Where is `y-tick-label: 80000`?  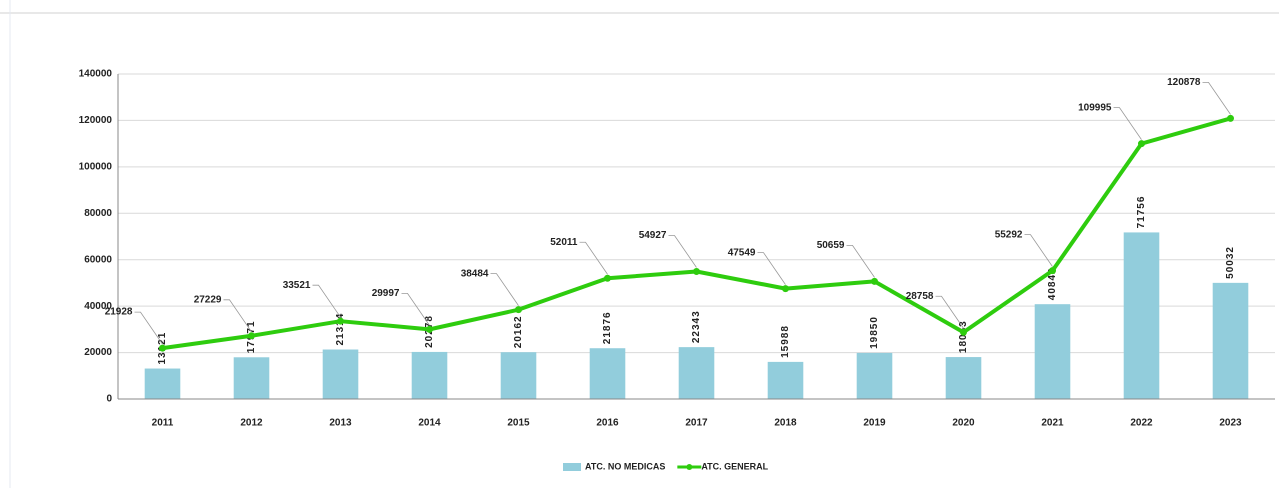
y-tick-label: 80000 is located at coordinates (98, 213).